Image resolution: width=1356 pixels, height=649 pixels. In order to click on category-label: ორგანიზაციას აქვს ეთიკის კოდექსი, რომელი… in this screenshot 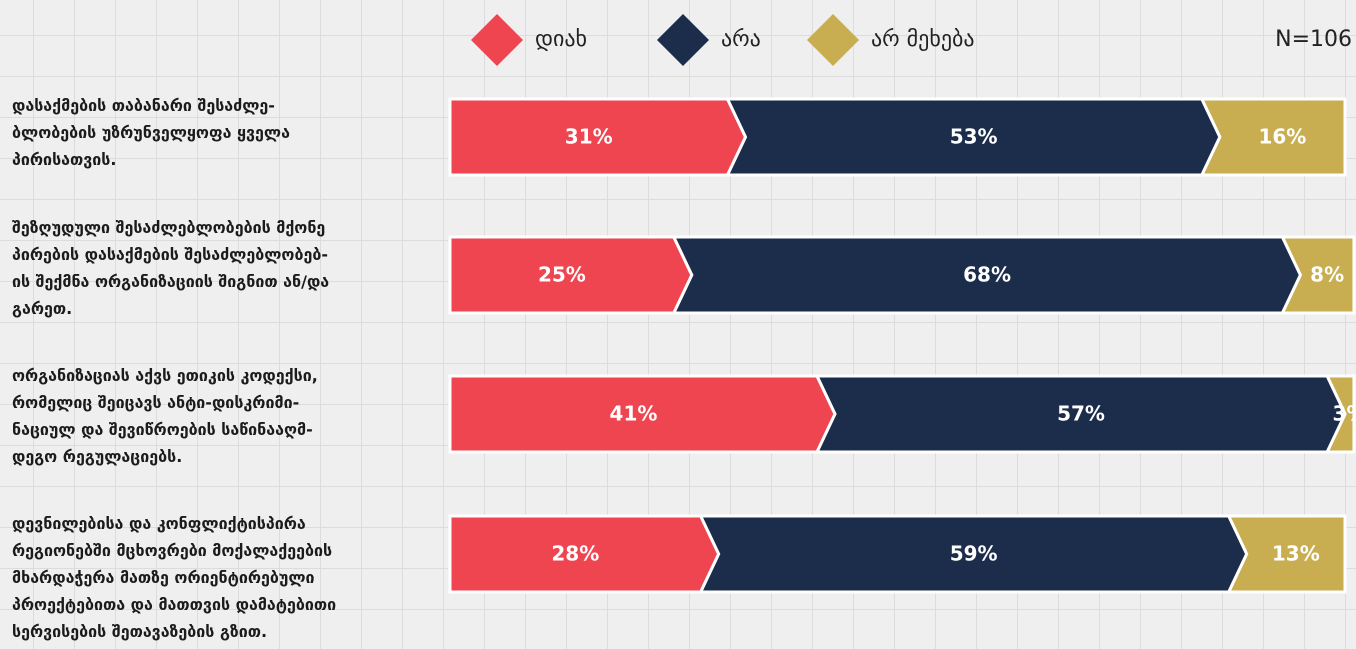, I will do `click(165, 416)`.